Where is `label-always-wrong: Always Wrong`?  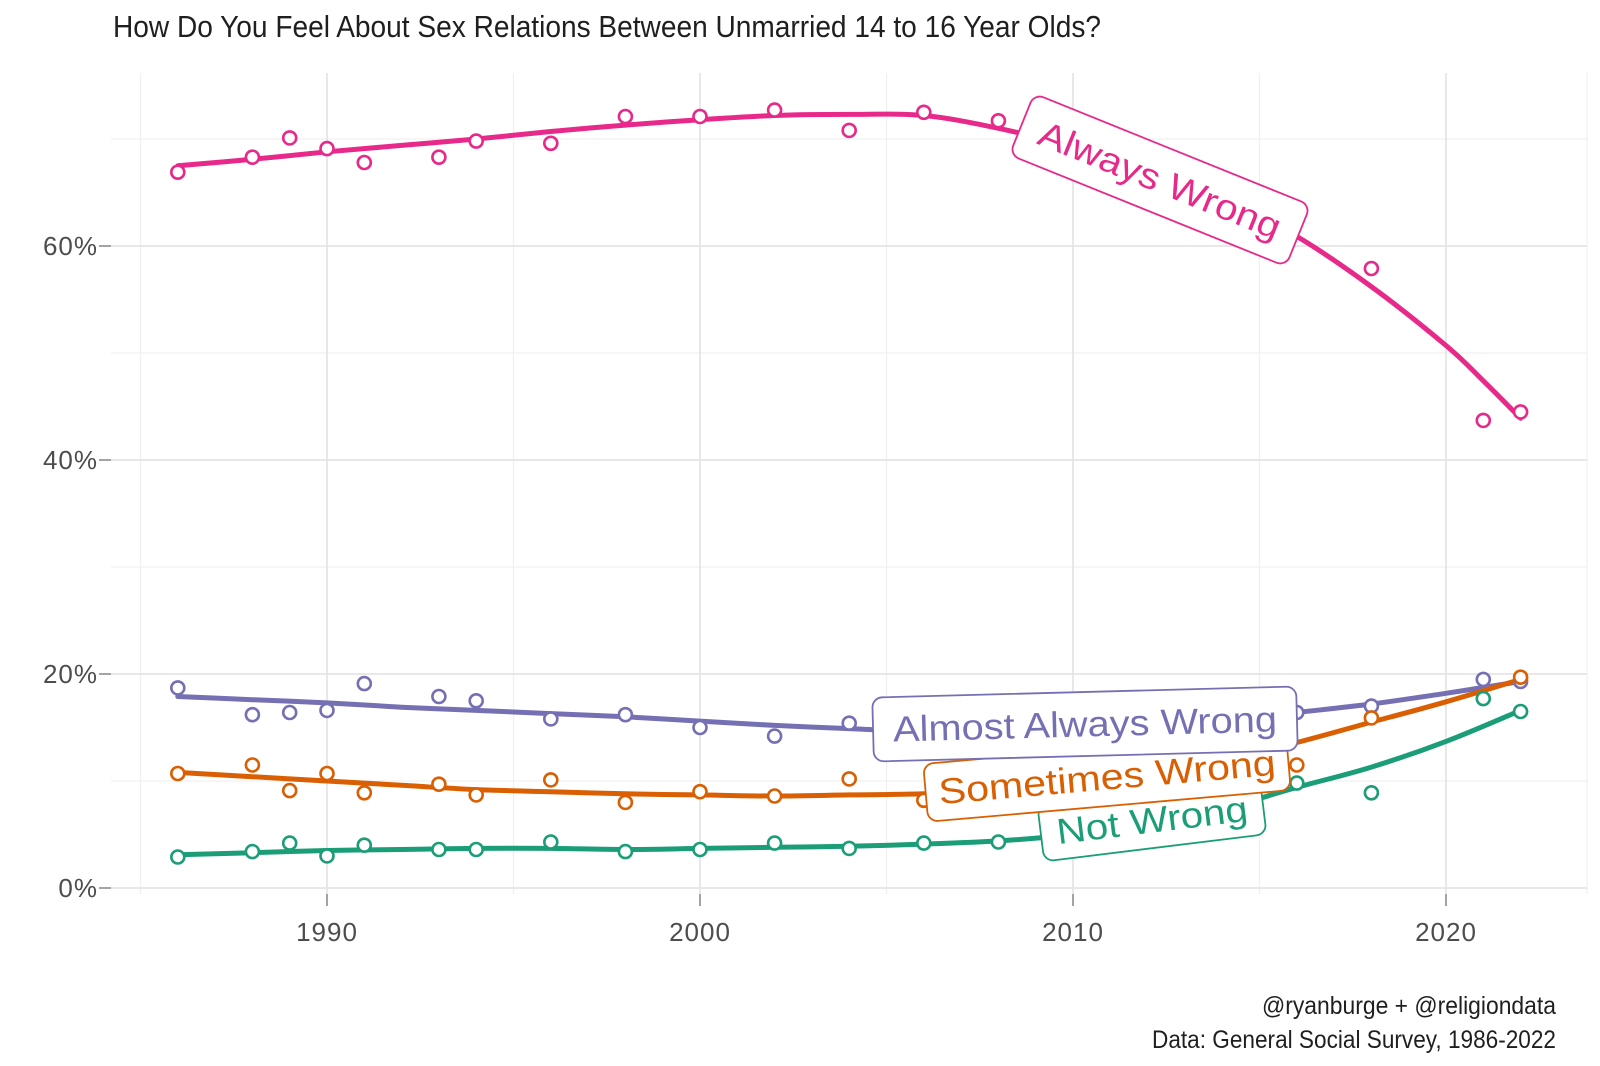 label-always-wrong: Always Wrong is located at coordinates (1160, 180).